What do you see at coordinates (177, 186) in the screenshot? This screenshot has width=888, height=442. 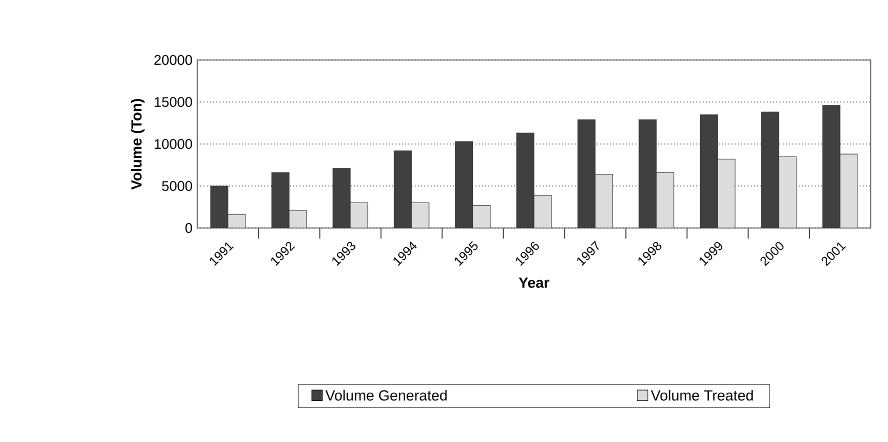 I see `y-tick-label: 5000` at bounding box center [177, 186].